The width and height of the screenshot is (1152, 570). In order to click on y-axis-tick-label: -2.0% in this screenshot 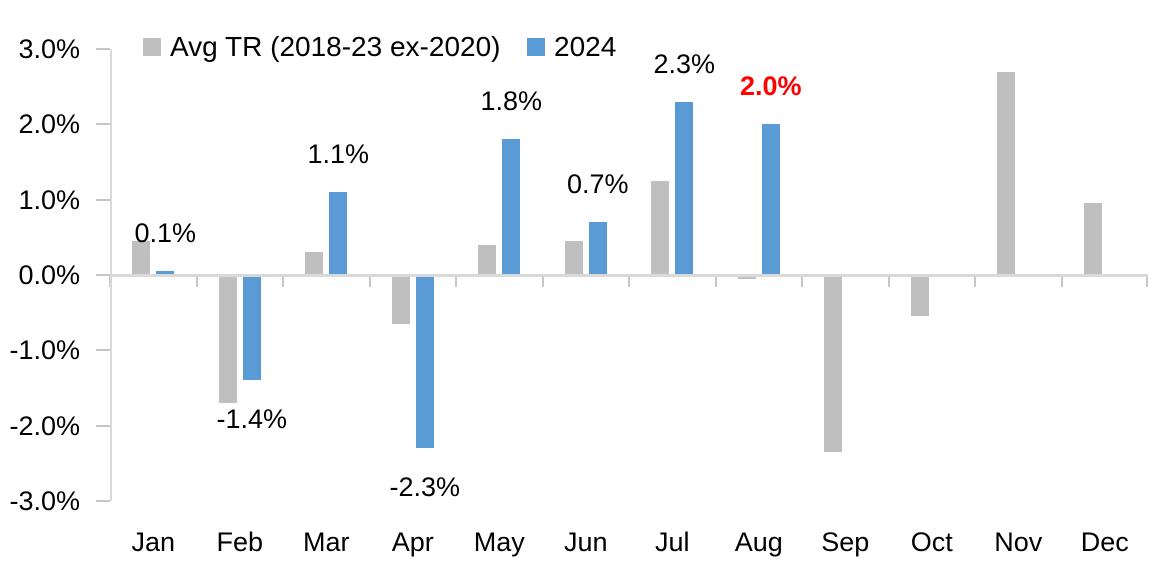, I will do `click(44, 425)`.